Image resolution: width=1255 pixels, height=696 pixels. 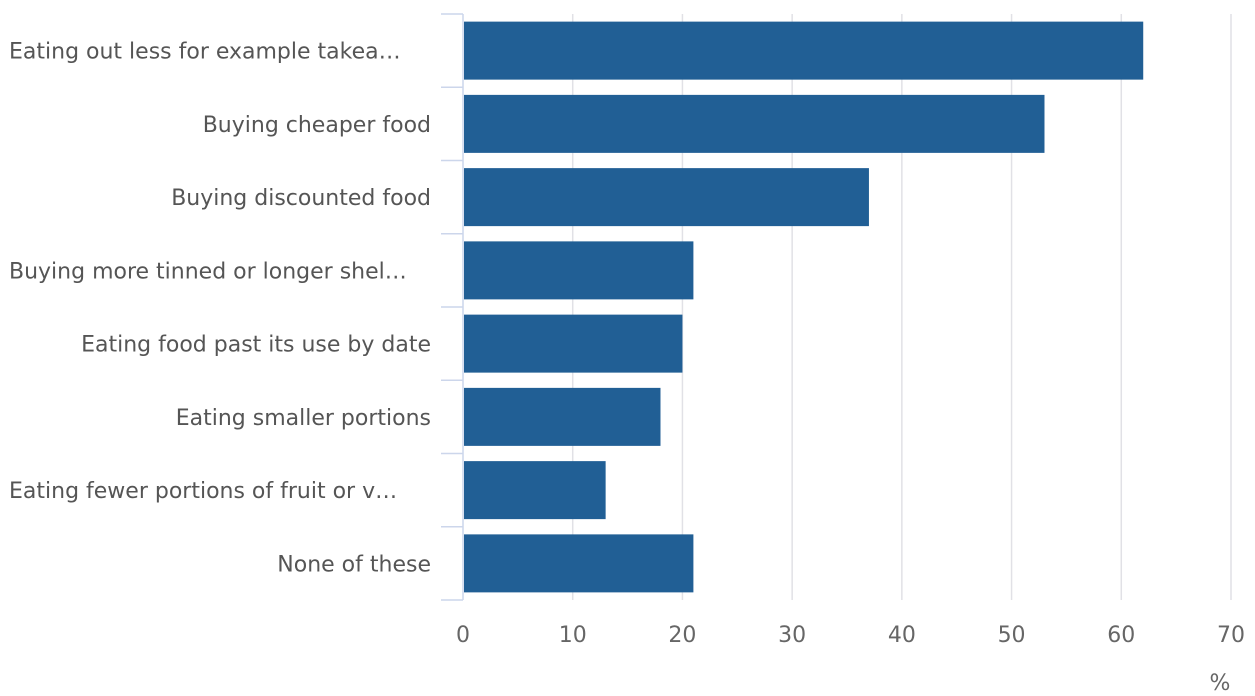 I want to click on bar: Eating food past its use by date: 20, so click(x=573, y=343).